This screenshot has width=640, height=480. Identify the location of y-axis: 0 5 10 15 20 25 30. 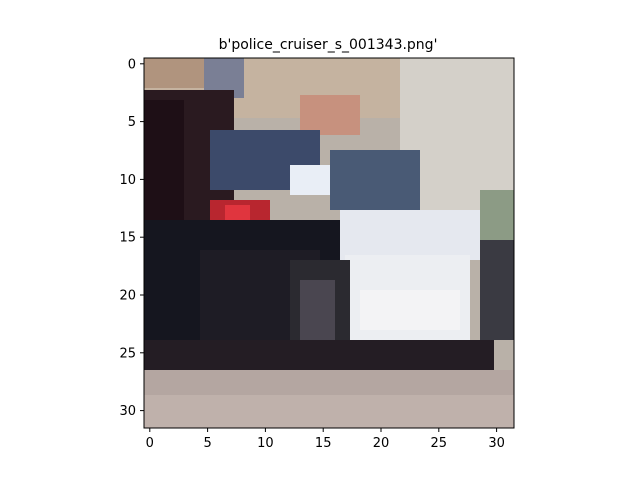
(131, 238).